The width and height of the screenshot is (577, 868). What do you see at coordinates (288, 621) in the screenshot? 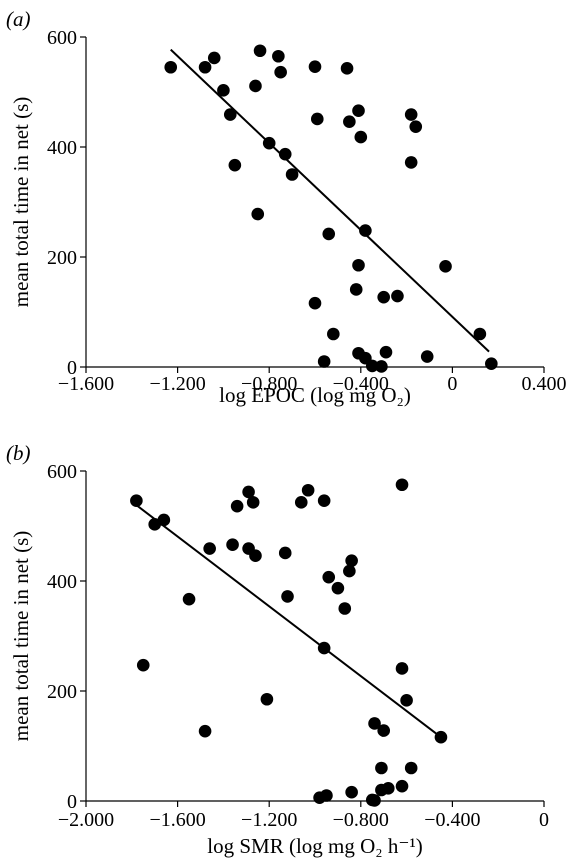
I see `regression-line` at bounding box center [288, 621].